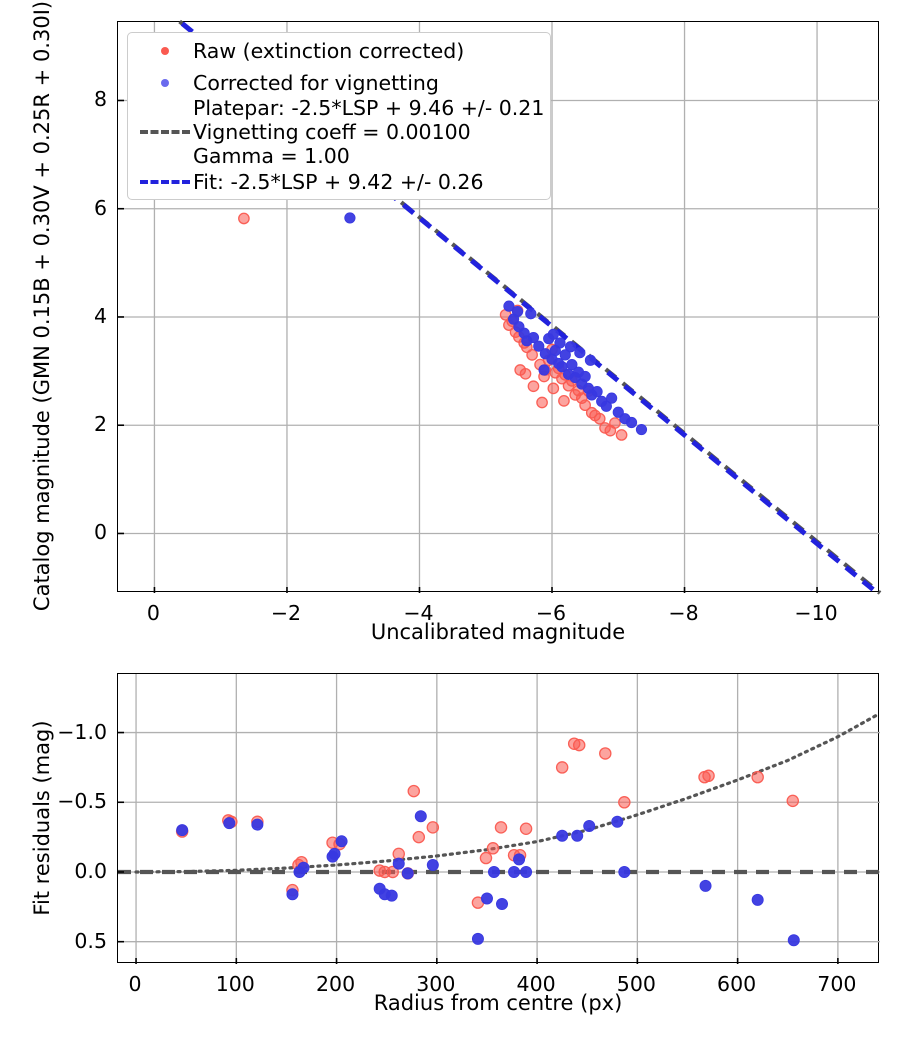 This screenshot has height=1050, width=900. What do you see at coordinates (100, 99) in the screenshot?
I see `y-tick-label: 8` at bounding box center [100, 99].